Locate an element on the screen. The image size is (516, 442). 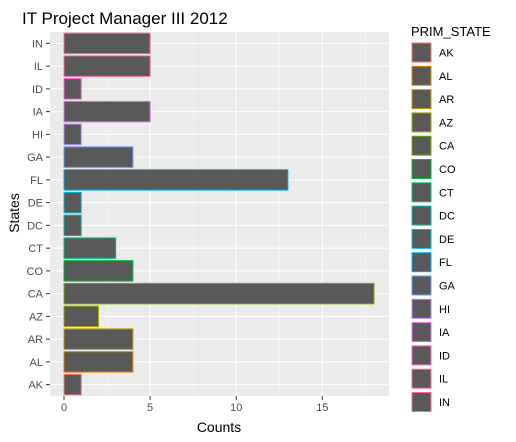
bar-ga is located at coordinates (98, 157).